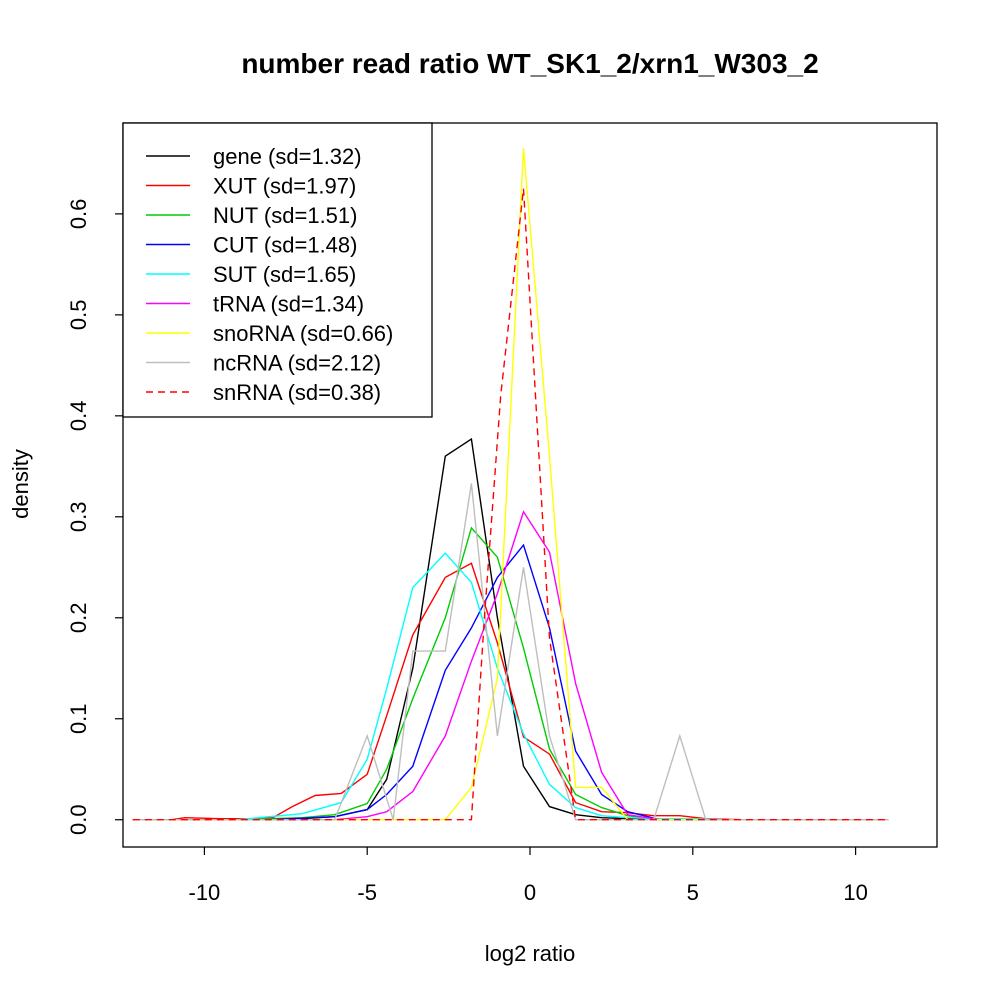 This screenshot has height=1000, width=1000. Describe the element at coordinates (530, 953) in the screenshot. I see `x-axis-label: log2 ratio` at that location.